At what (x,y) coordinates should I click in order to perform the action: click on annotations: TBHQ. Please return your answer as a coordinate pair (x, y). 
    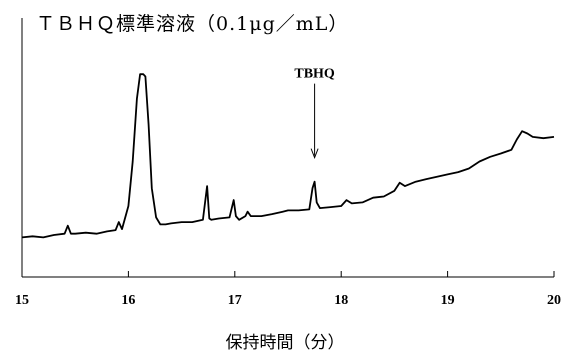
    Looking at the image, I should click on (314, 113).